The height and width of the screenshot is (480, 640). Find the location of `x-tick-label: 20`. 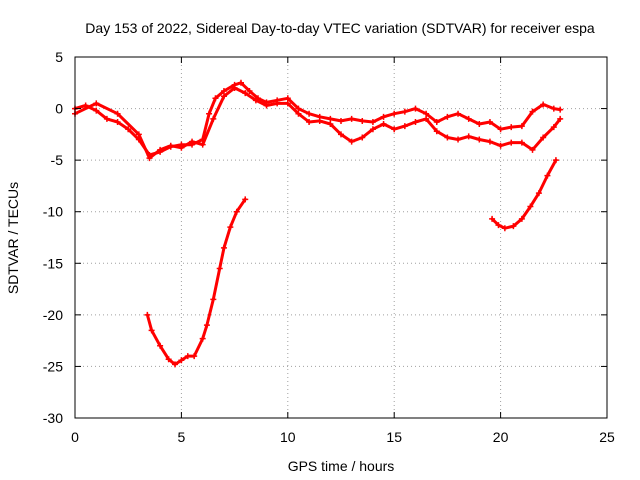

x-tick-label: 20 is located at coordinates (501, 437).